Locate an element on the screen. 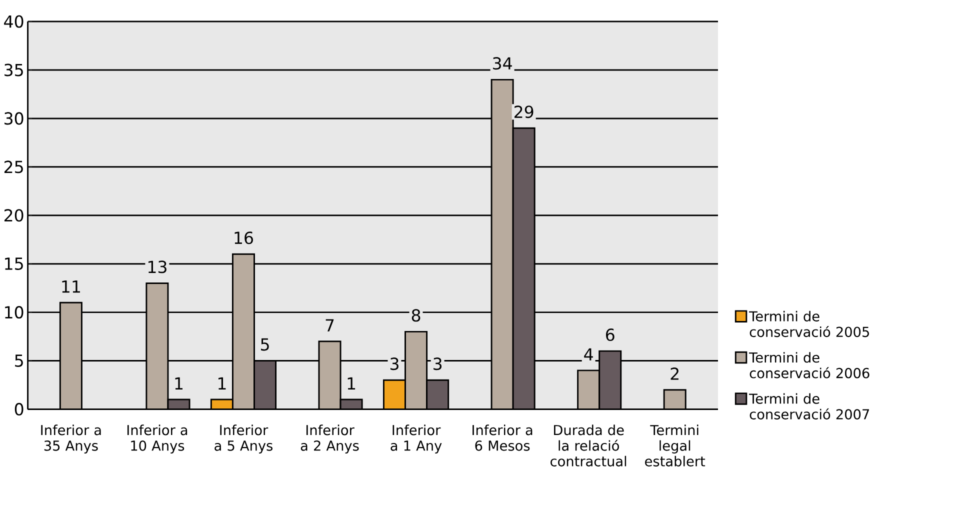  x-tick-label: Inferior a 35 Anys is located at coordinates (71, 439).